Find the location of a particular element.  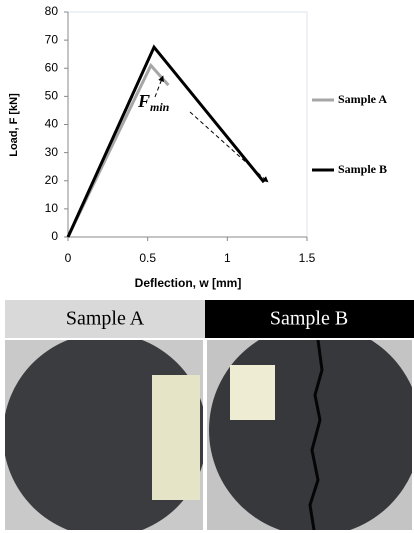

y-tick-label: 30 is located at coordinates (52, 152).